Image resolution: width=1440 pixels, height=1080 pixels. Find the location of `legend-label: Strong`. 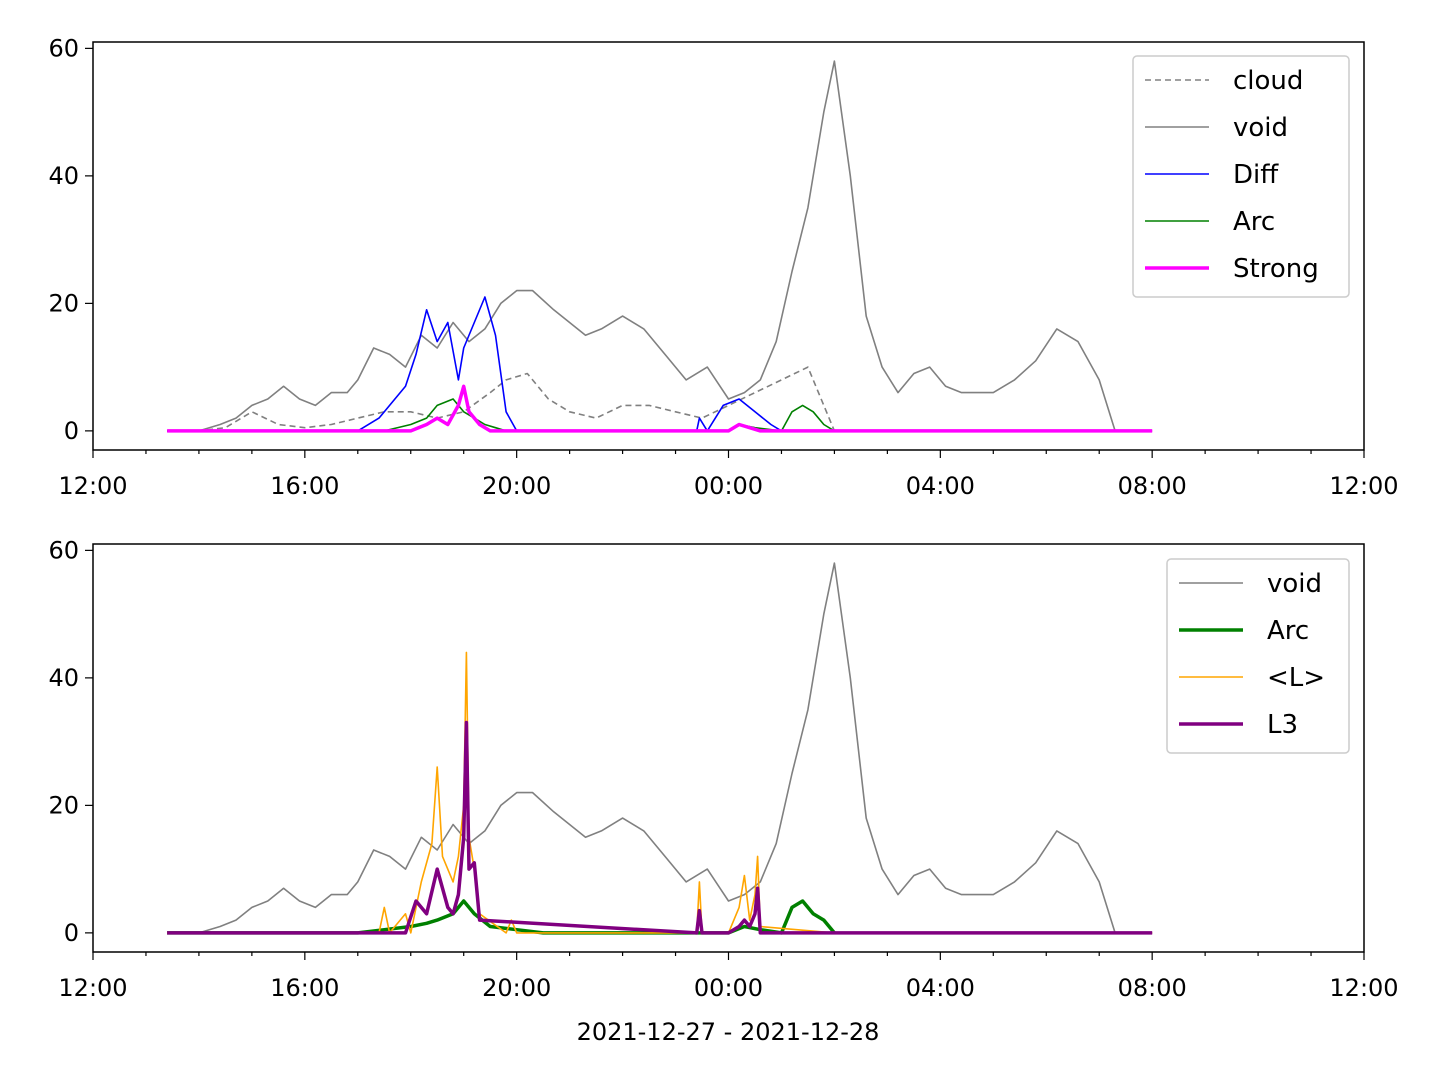

legend-label: Strong is located at coordinates (1276, 269).